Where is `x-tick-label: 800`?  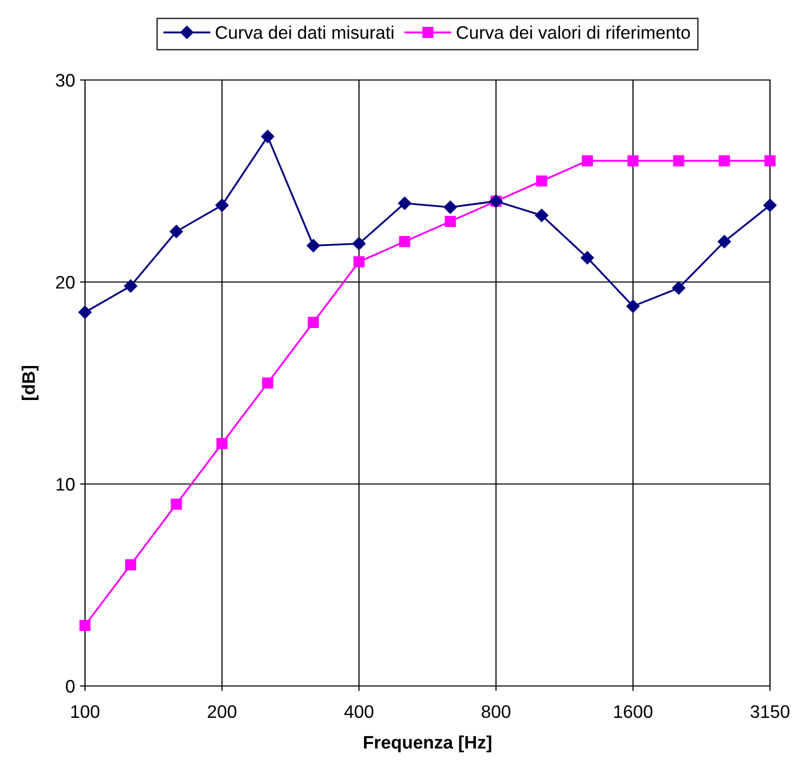 x-tick-label: 800 is located at coordinates (496, 711).